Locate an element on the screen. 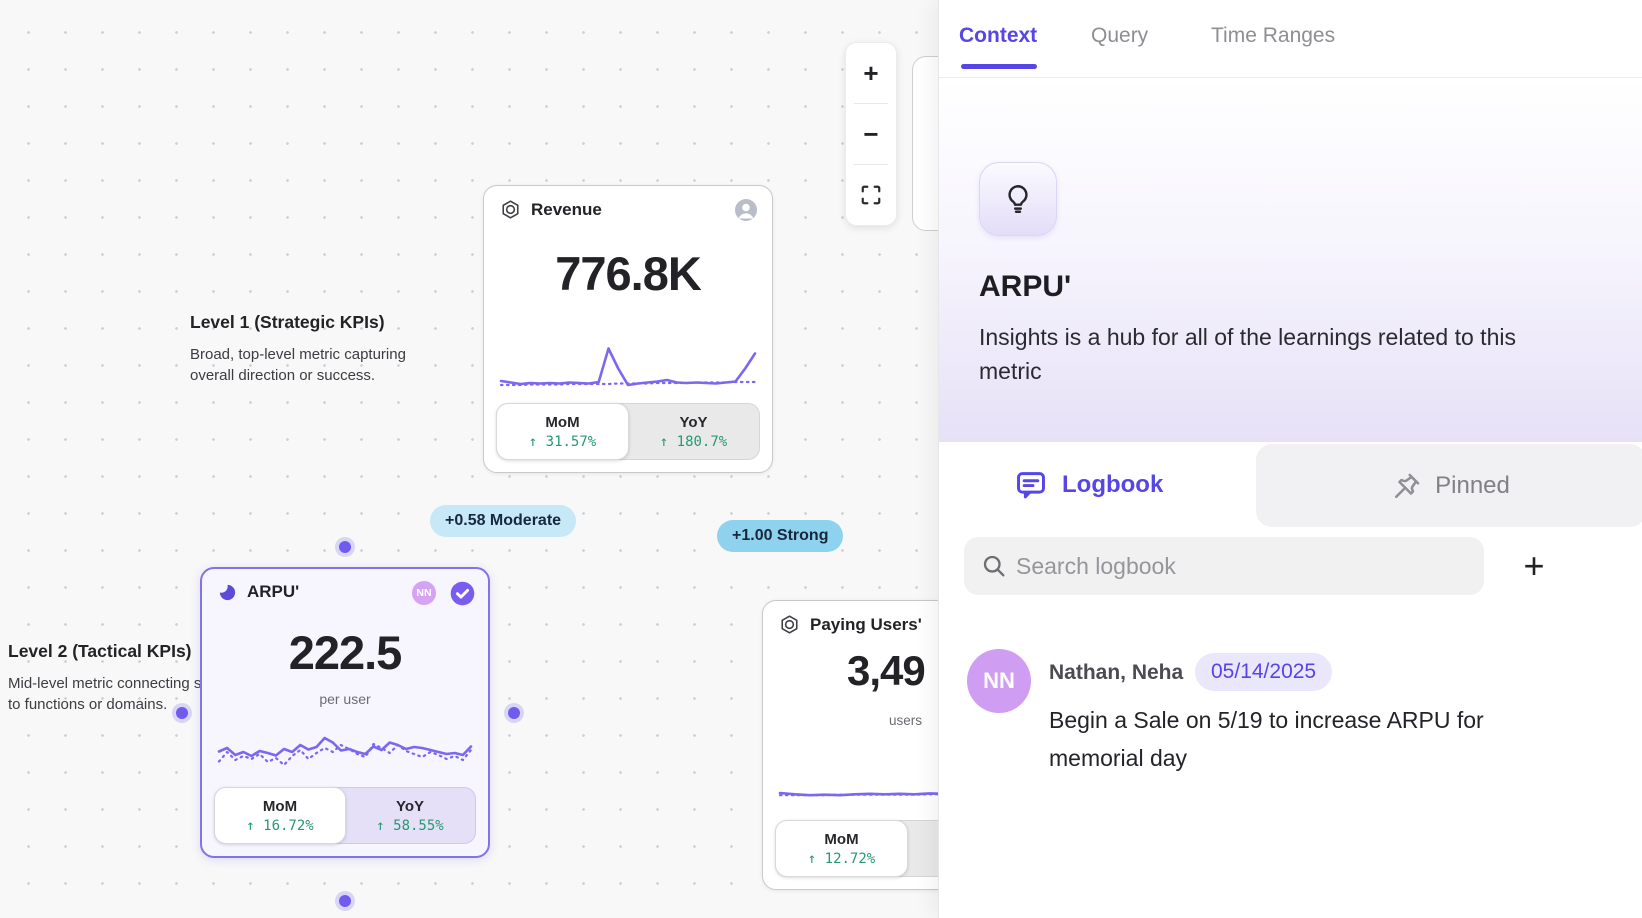 The image size is (1642, 918). tab-time-ranges: Time Ranges is located at coordinates (1273, 36).